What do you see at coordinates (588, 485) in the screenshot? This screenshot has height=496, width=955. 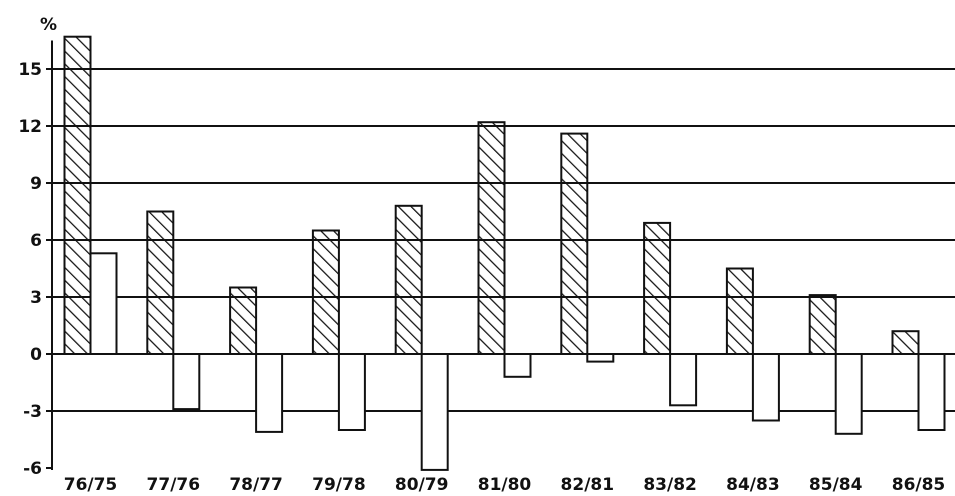 I see `x-tick-label: 82/81` at bounding box center [588, 485].